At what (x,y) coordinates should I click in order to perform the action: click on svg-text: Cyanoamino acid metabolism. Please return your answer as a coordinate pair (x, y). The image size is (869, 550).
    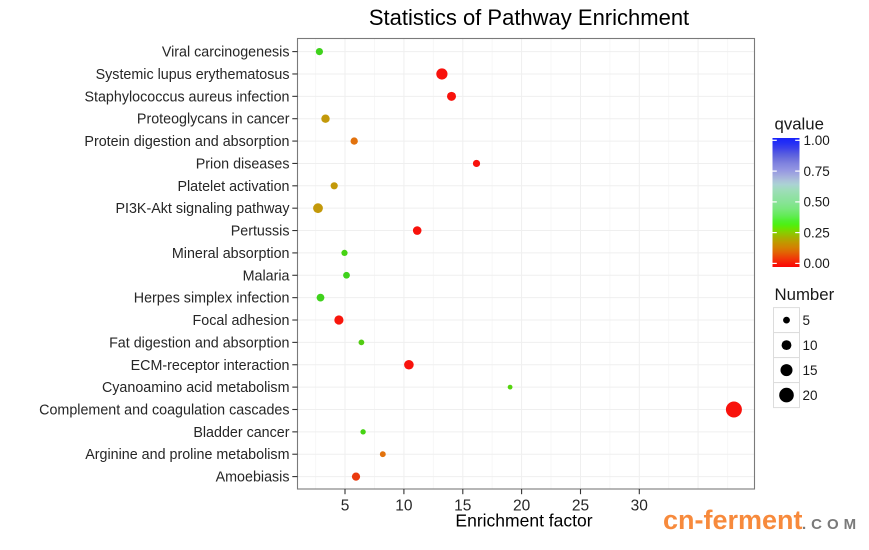
    Looking at the image, I should click on (196, 388).